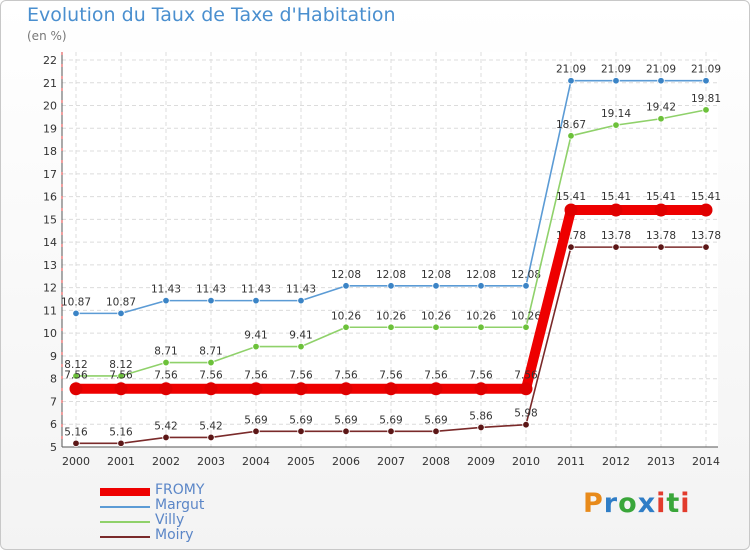 Image resolution: width=750 pixels, height=550 pixels. What do you see at coordinates (661, 108) in the screenshot?
I see `data-label-villy: 19.42` at bounding box center [661, 108].